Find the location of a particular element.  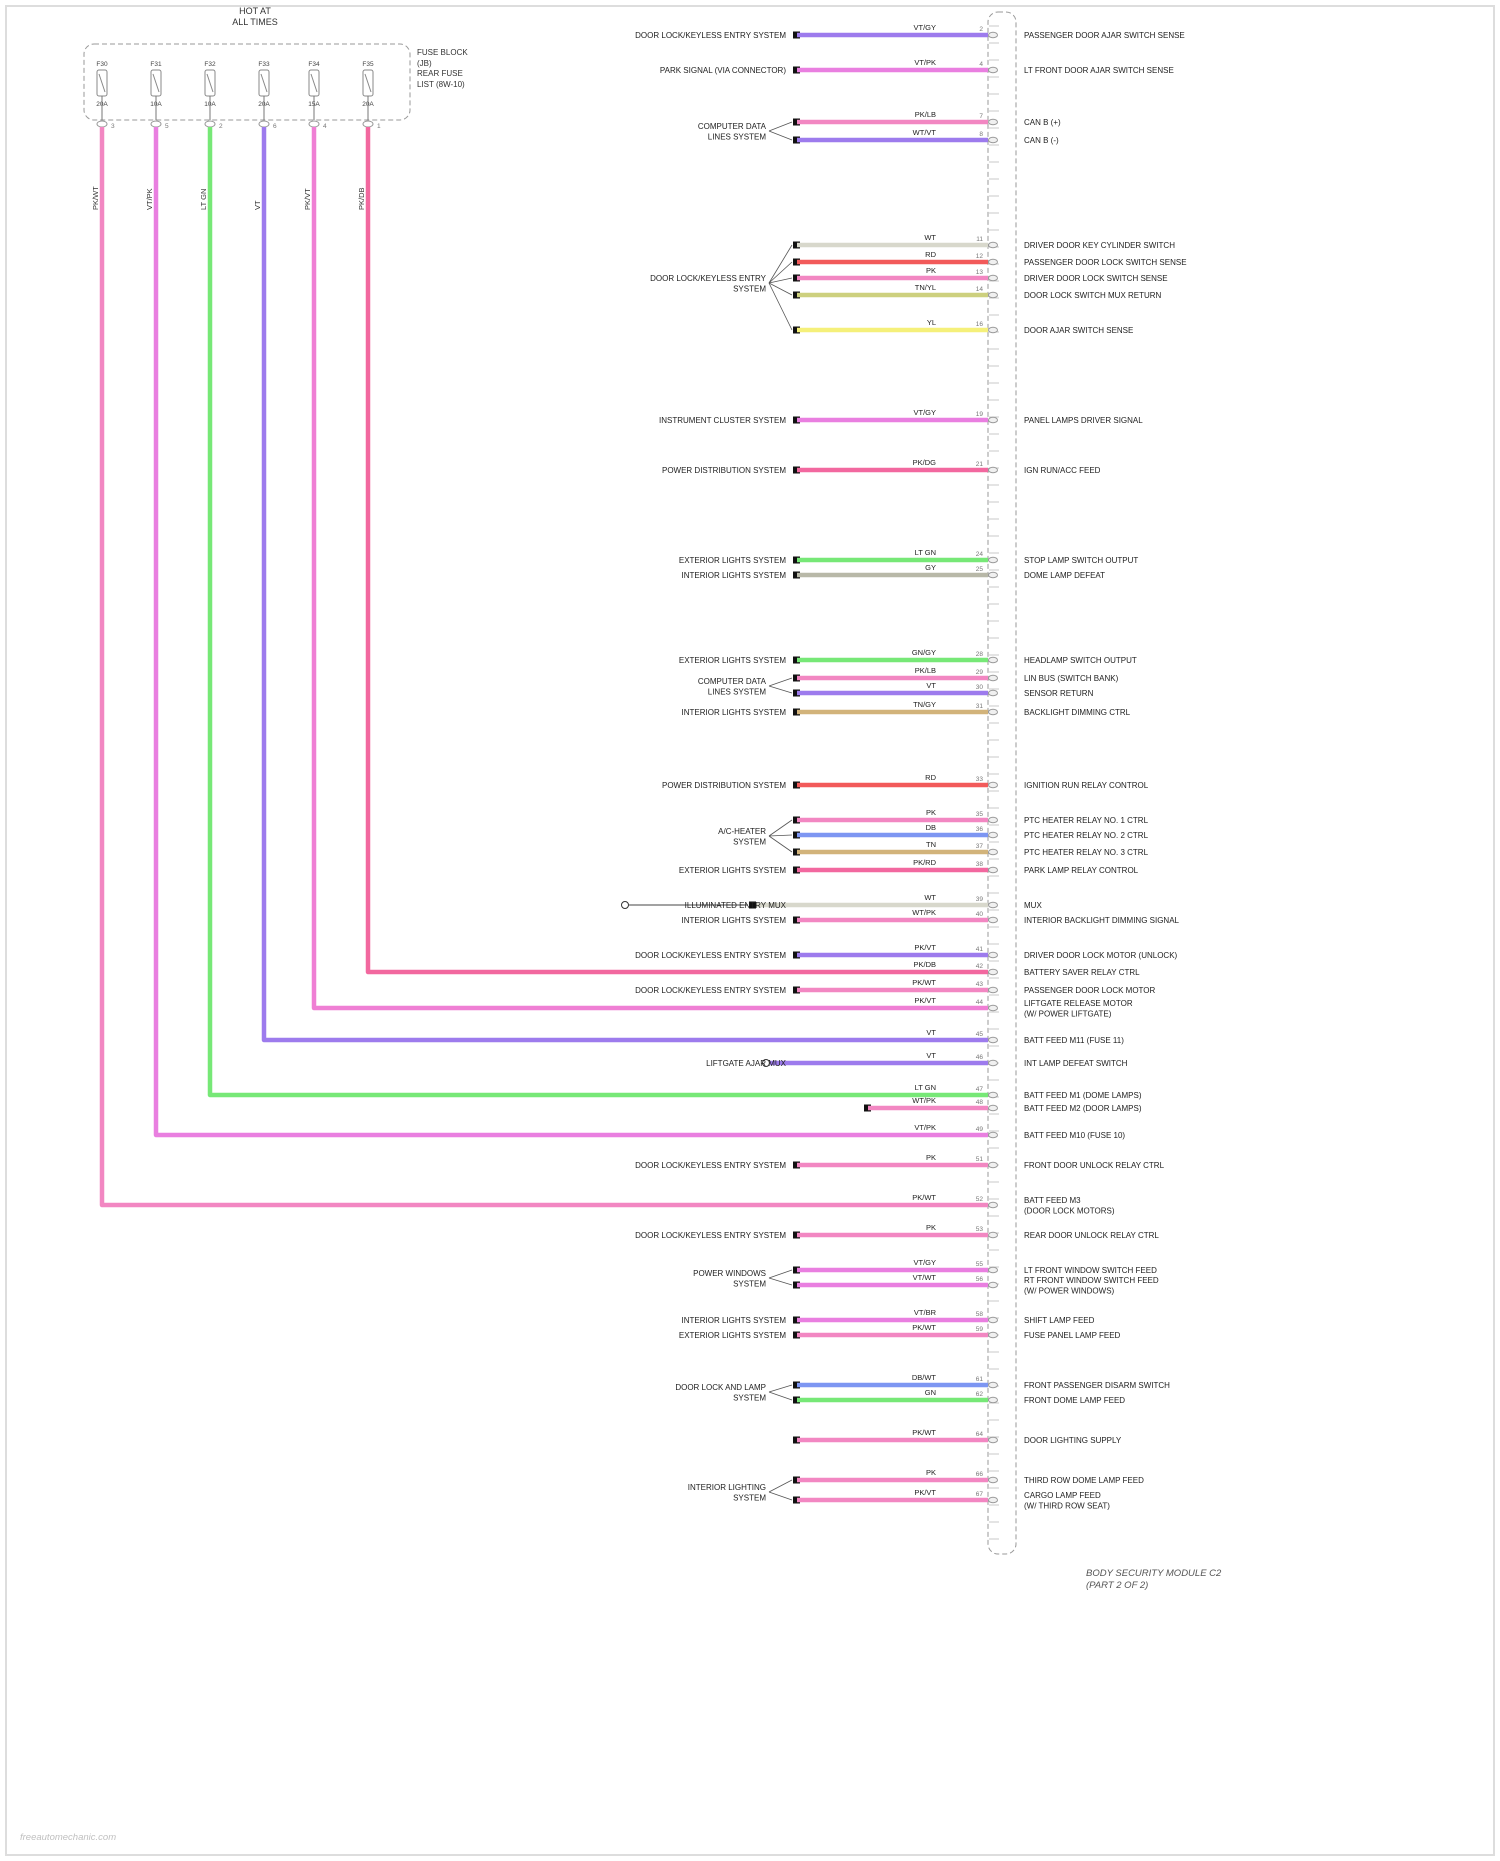

pin-number: 24 is located at coordinates (980, 554).